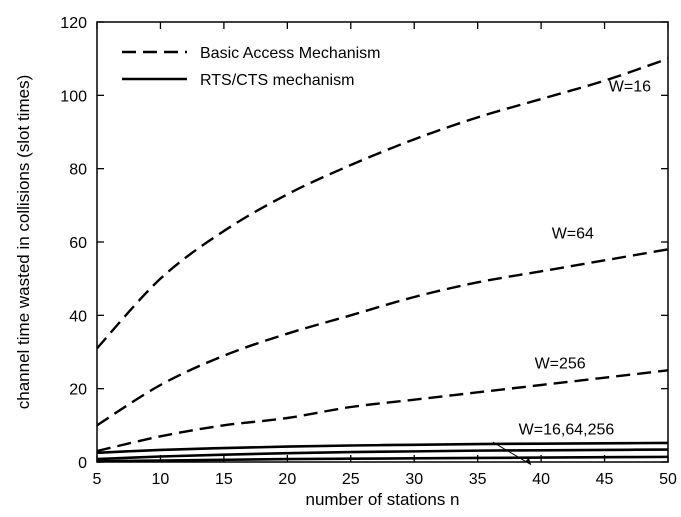 This screenshot has height=517, width=681. What do you see at coordinates (290, 53) in the screenshot?
I see `legend-label: Basic Access Mechanism` at bounding box center [290, 53].